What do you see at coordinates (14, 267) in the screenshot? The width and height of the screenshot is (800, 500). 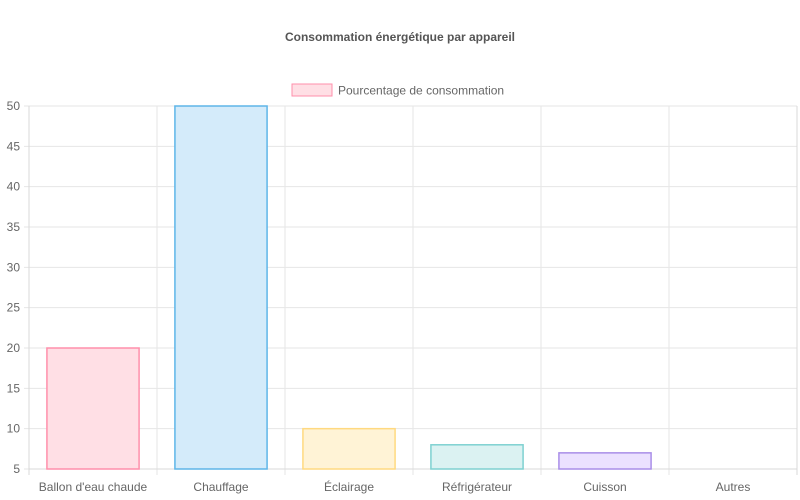 I see `y-tick-label: 30` at bounding box center [14, 267].